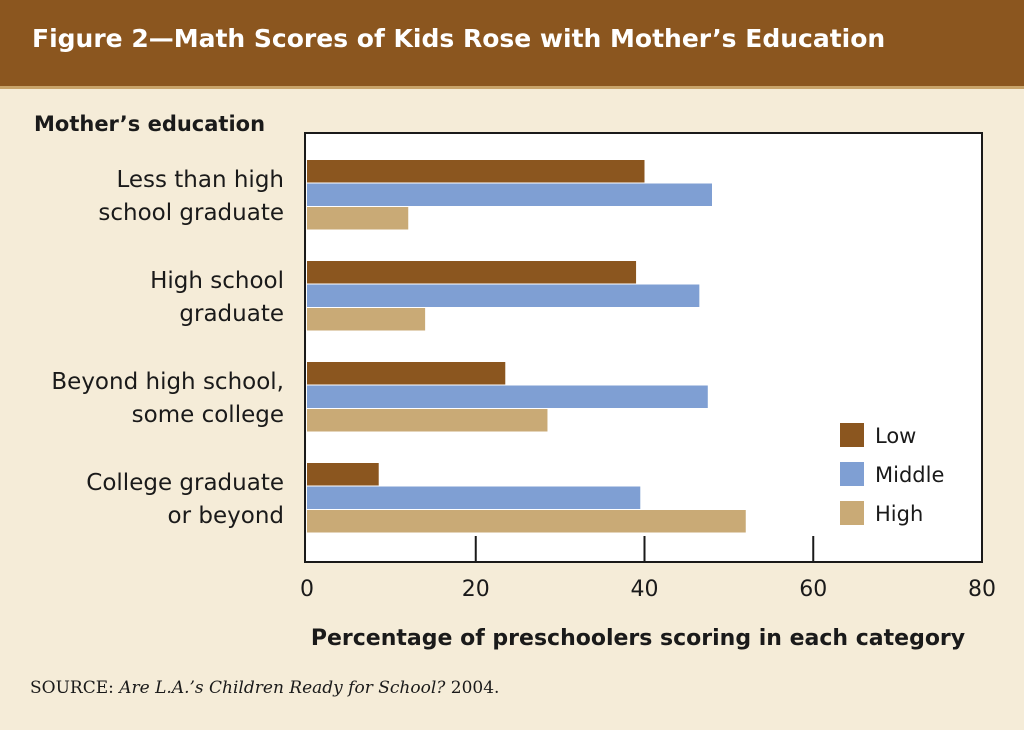 This screenshot has width=1024, height=730. Describe the element at coordinates (895, 436) in the screenshot. I see `legend-label-low: Low` at that location.